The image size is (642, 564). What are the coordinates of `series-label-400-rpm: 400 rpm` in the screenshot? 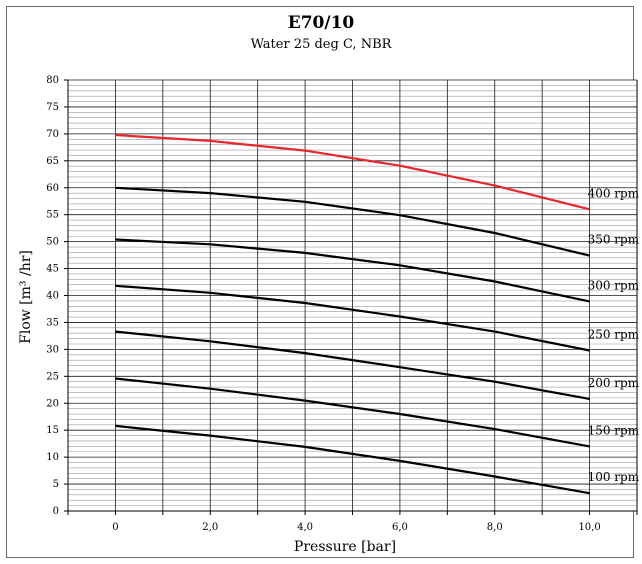 It's located at (614, 193).